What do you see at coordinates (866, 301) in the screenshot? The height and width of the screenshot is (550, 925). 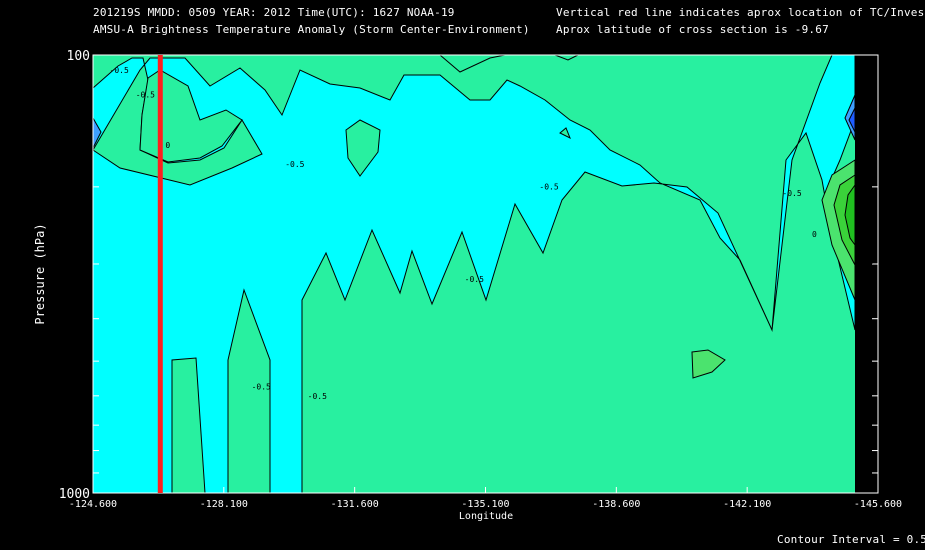 I see `contour-label: 1` at bounding box center [866, 301].